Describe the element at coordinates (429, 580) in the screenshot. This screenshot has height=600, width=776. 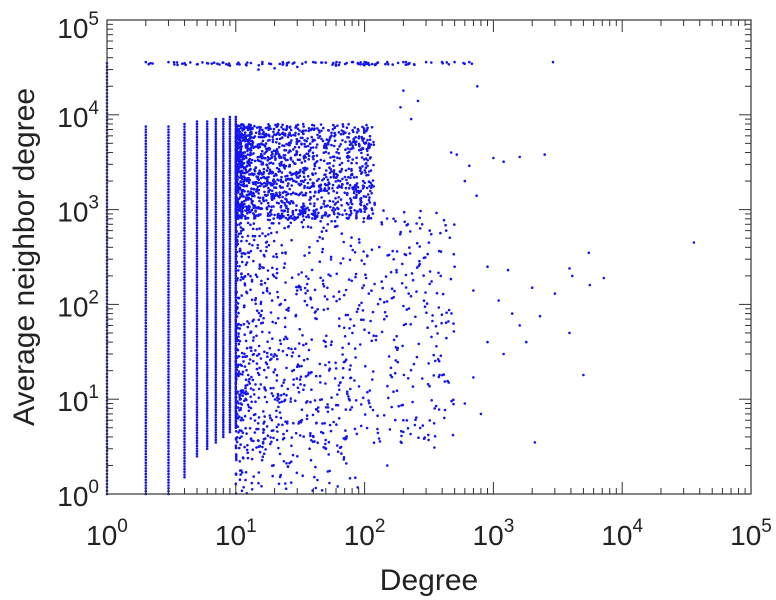
I see `x-axis-label: Degree` at that location.